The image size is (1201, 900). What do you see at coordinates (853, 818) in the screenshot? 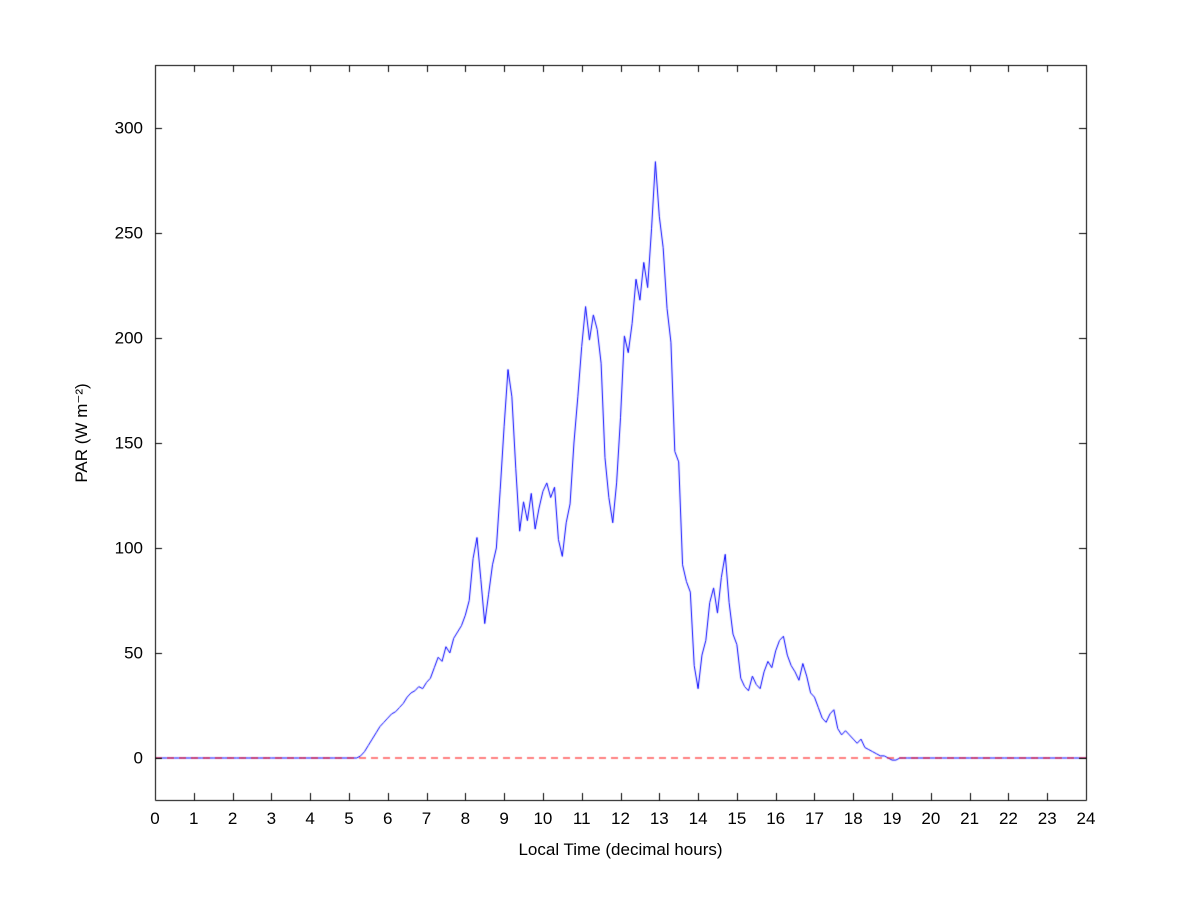
I see `x-tick-label: 18` at bounding box center [853, 818].